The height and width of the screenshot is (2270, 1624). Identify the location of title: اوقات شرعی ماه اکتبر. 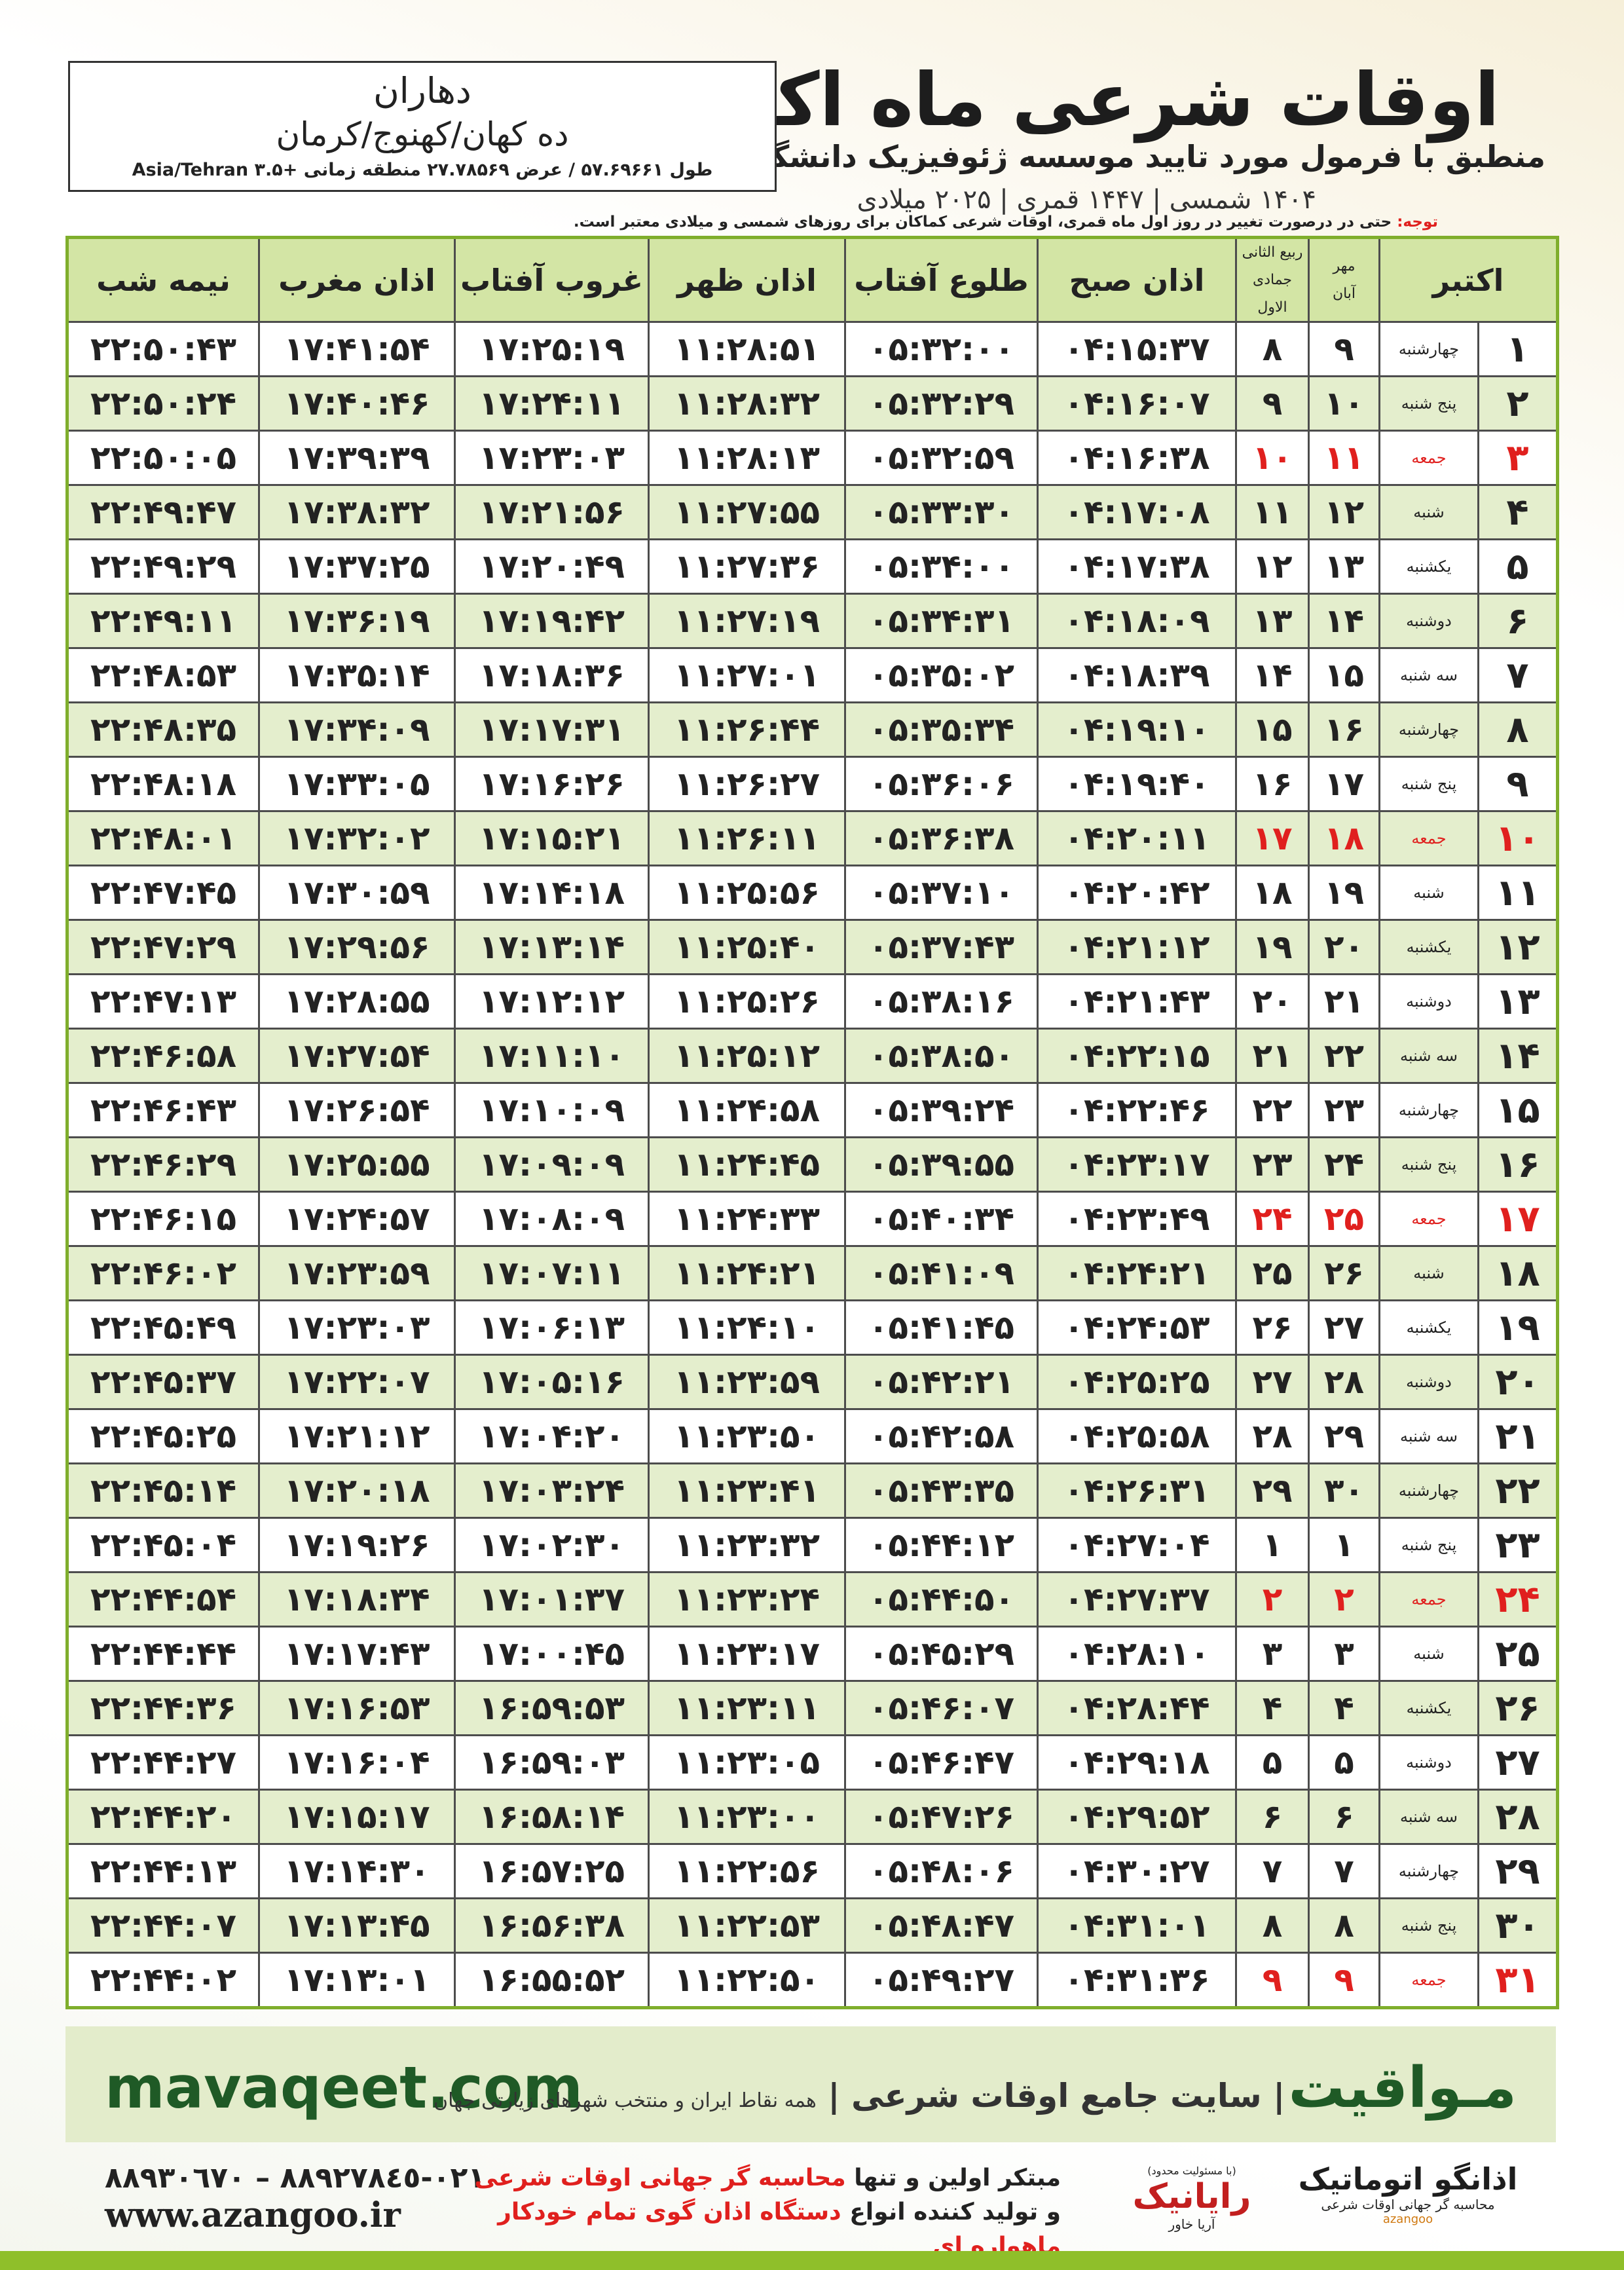
(1085, 100).